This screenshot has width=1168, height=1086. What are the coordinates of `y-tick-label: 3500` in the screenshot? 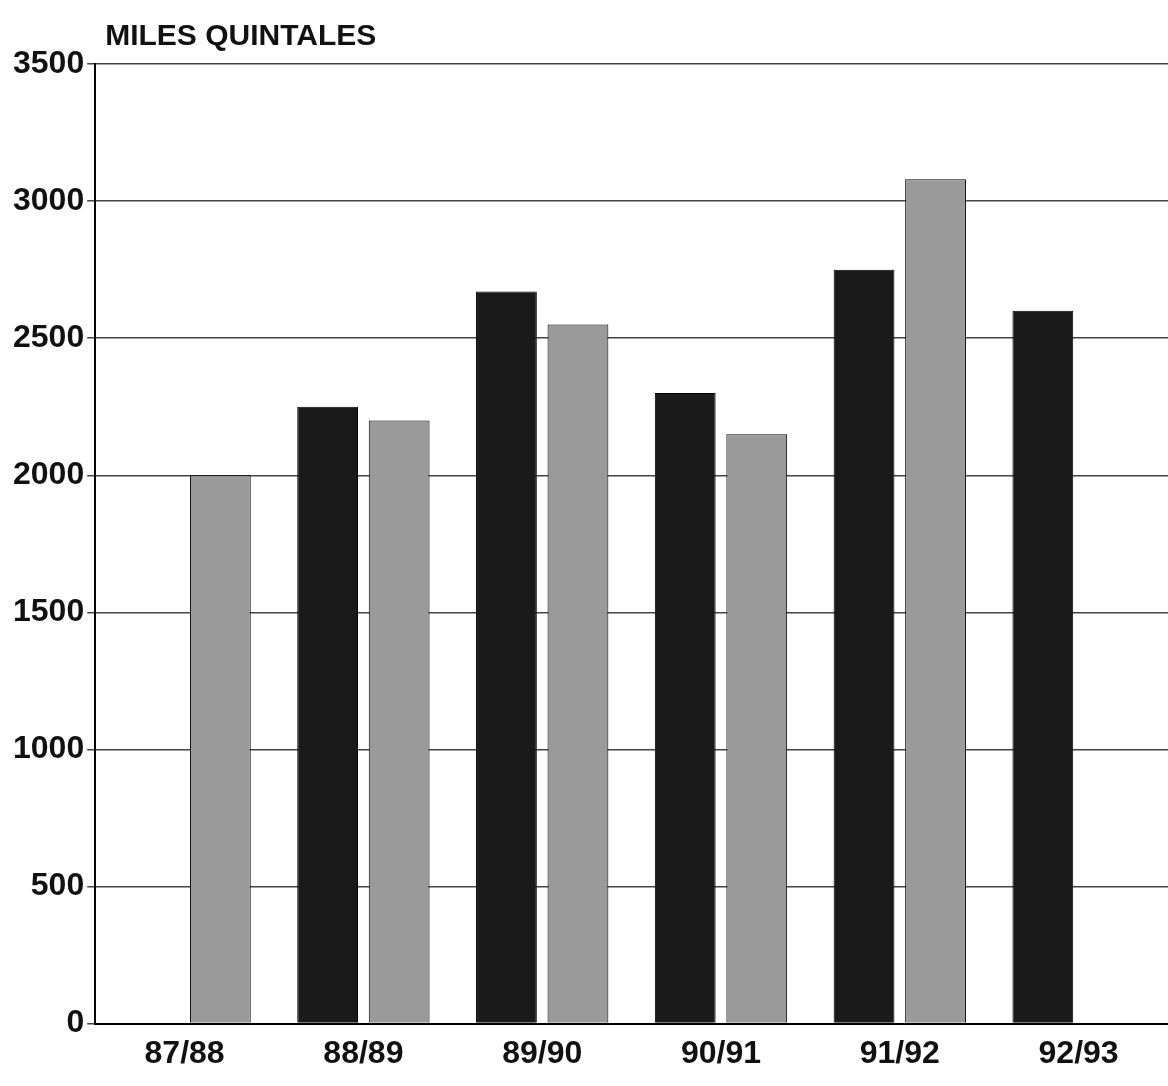 It's located at (49, 61).